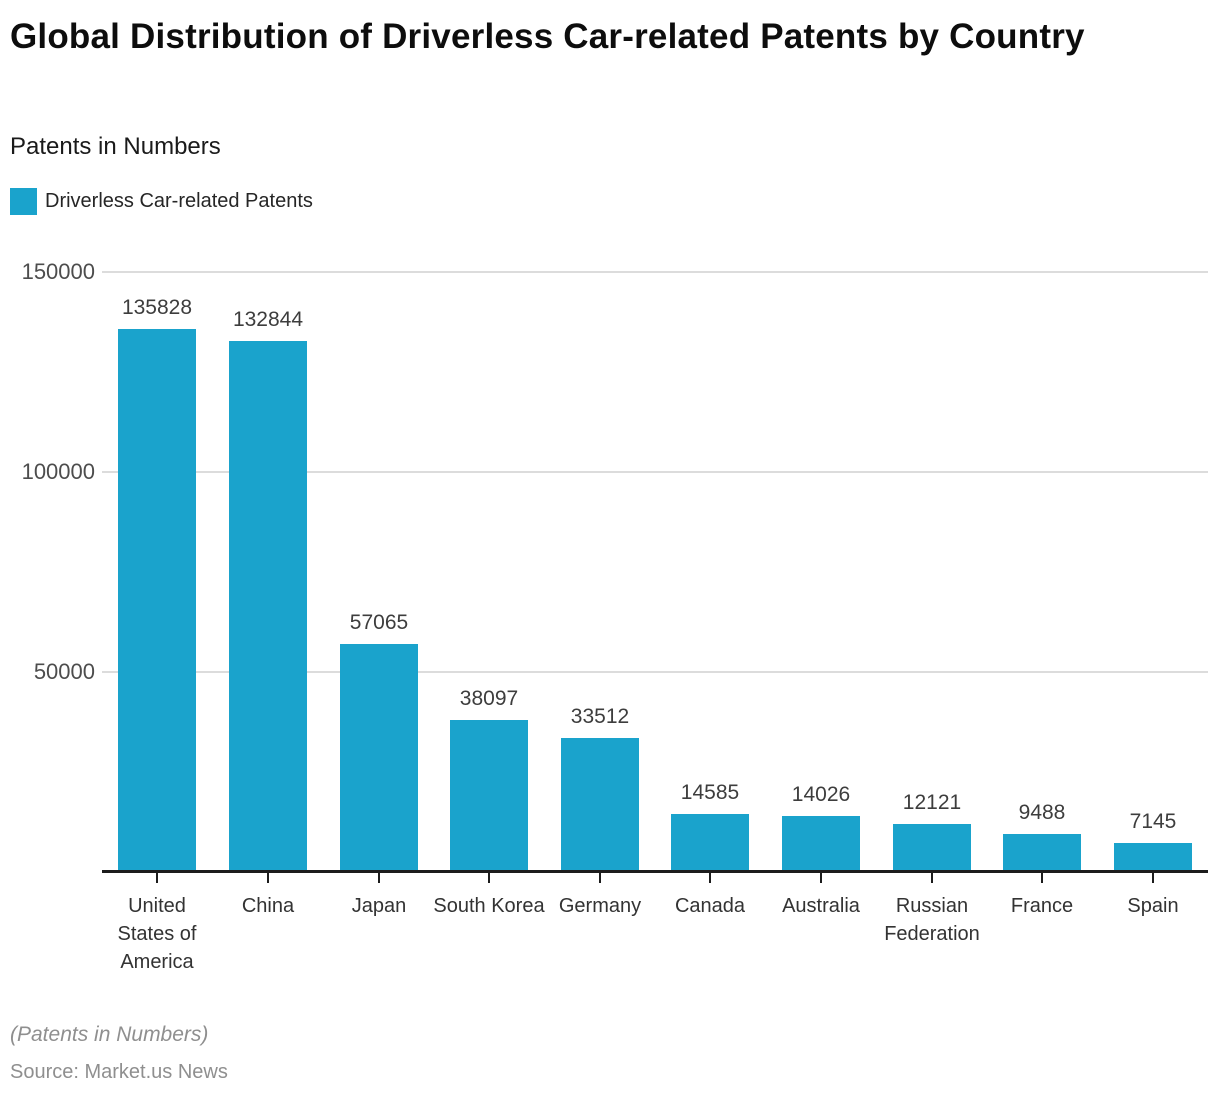  What do you see at coordinates (268, 906) in the screenshot?
I see `x-axis-label-china: China` at bounding box center [268, 906].